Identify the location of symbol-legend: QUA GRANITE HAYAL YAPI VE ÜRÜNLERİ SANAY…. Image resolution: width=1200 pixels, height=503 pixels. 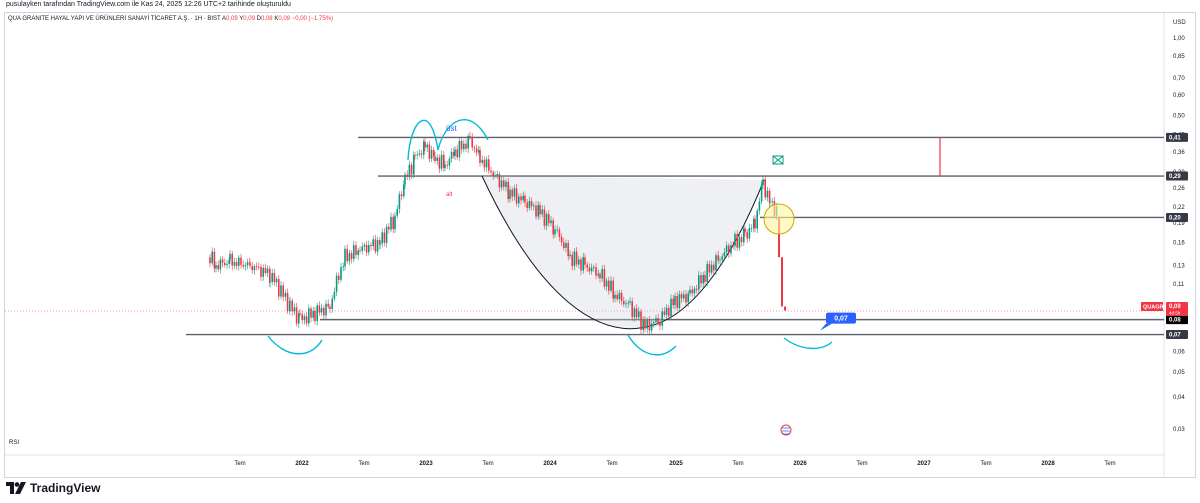
(170, 19).